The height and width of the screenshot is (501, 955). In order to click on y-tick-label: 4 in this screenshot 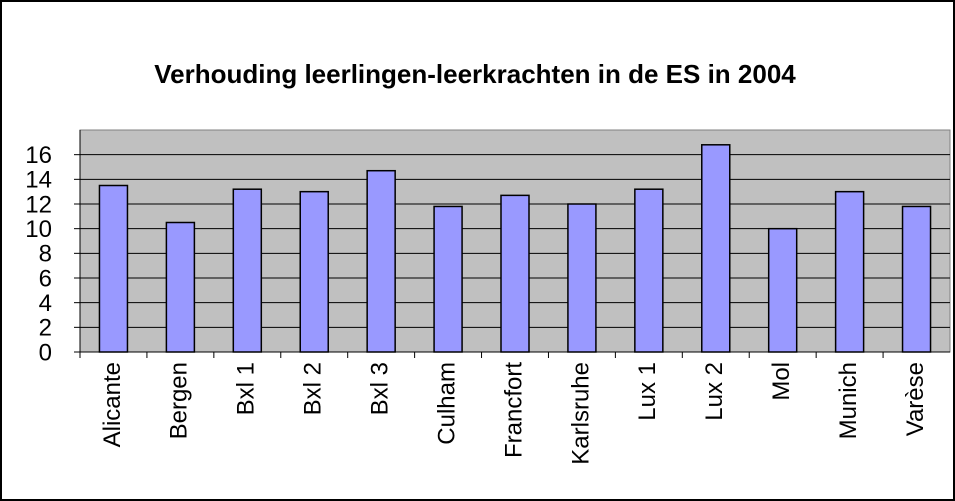, I will do `click(45, 303)`.